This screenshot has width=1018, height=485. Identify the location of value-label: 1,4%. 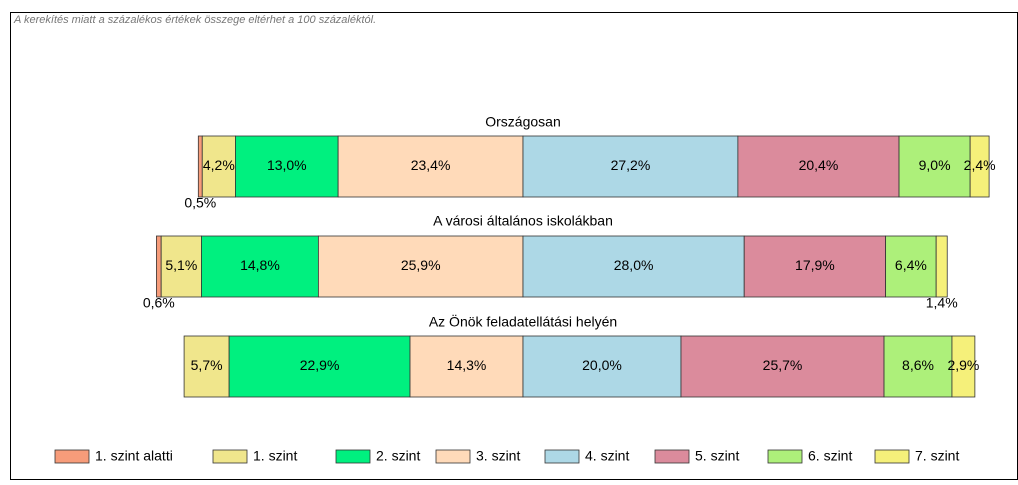
(942, 303).